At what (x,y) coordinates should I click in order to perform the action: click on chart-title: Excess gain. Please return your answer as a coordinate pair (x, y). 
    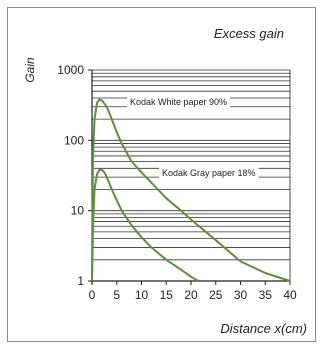
    Looking at the image, I should click on (249, 33).